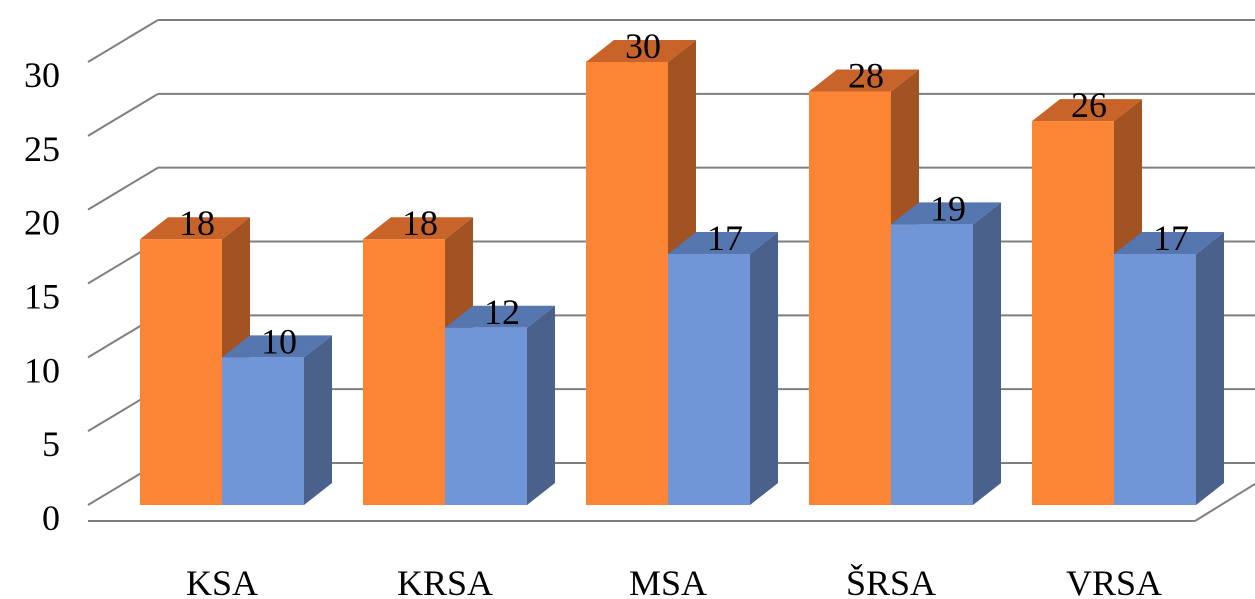  Describe the element at coordinates (279, 341) in the screenshot. I see `data-label: 10` at that location.